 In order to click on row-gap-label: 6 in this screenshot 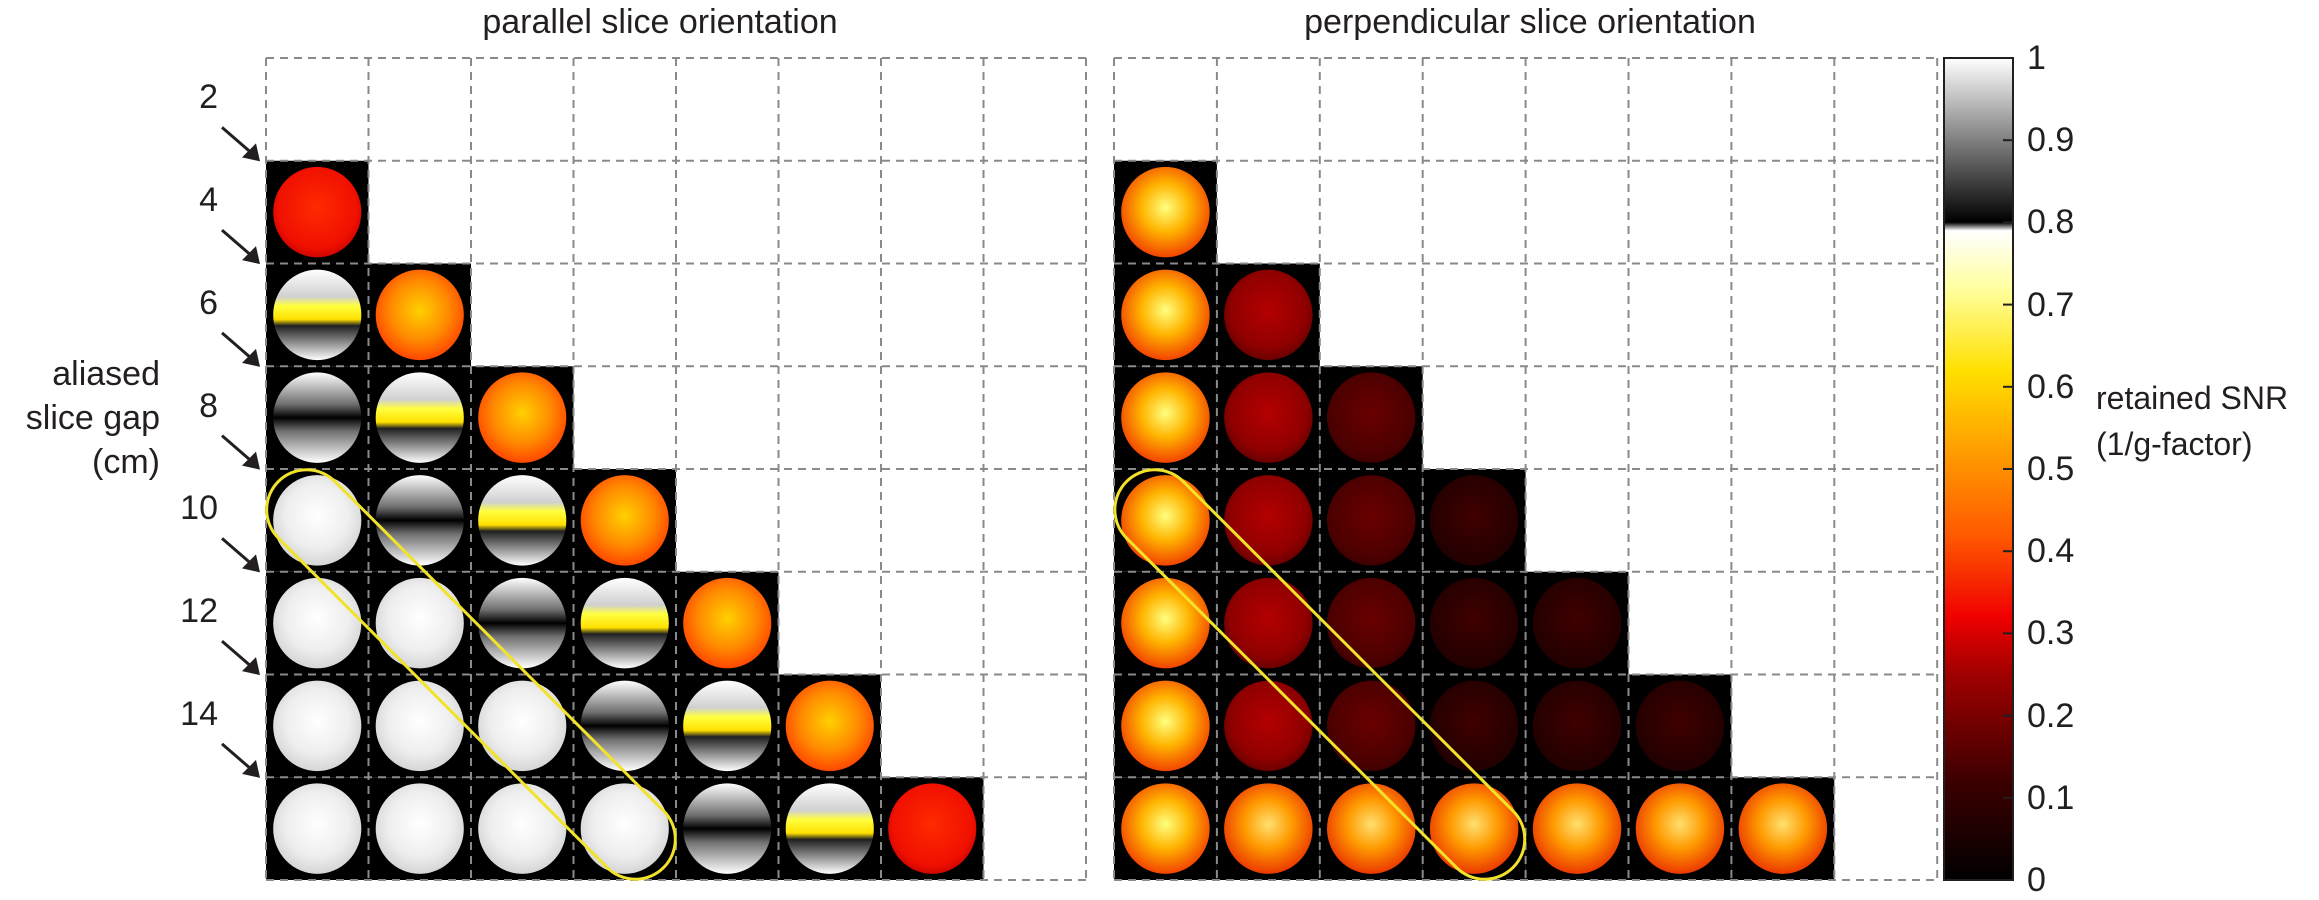, I will do `click(208, 302)`.